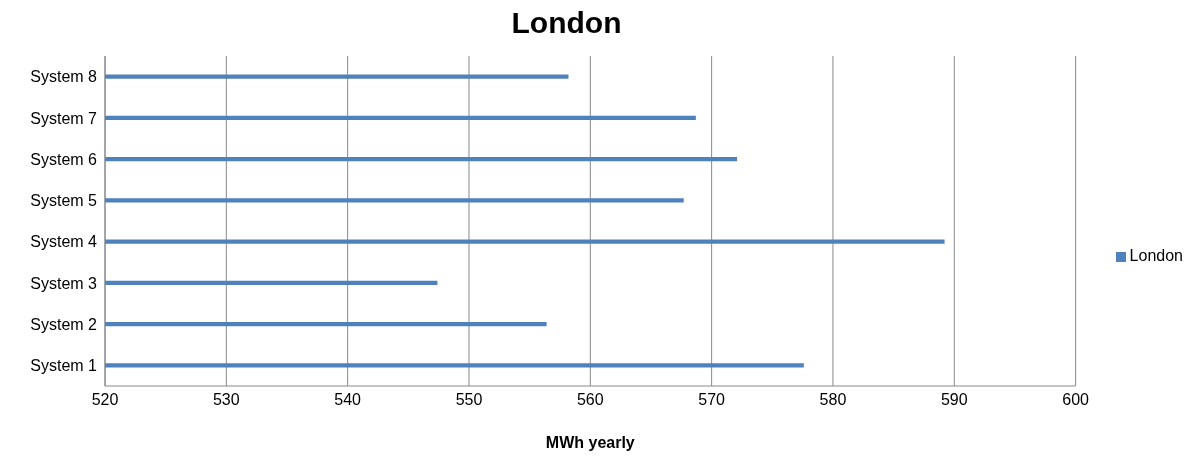 The height and width of the screenshot is (456, 1203). I want to click on x-tick-label: 600, so click(1076, 400).